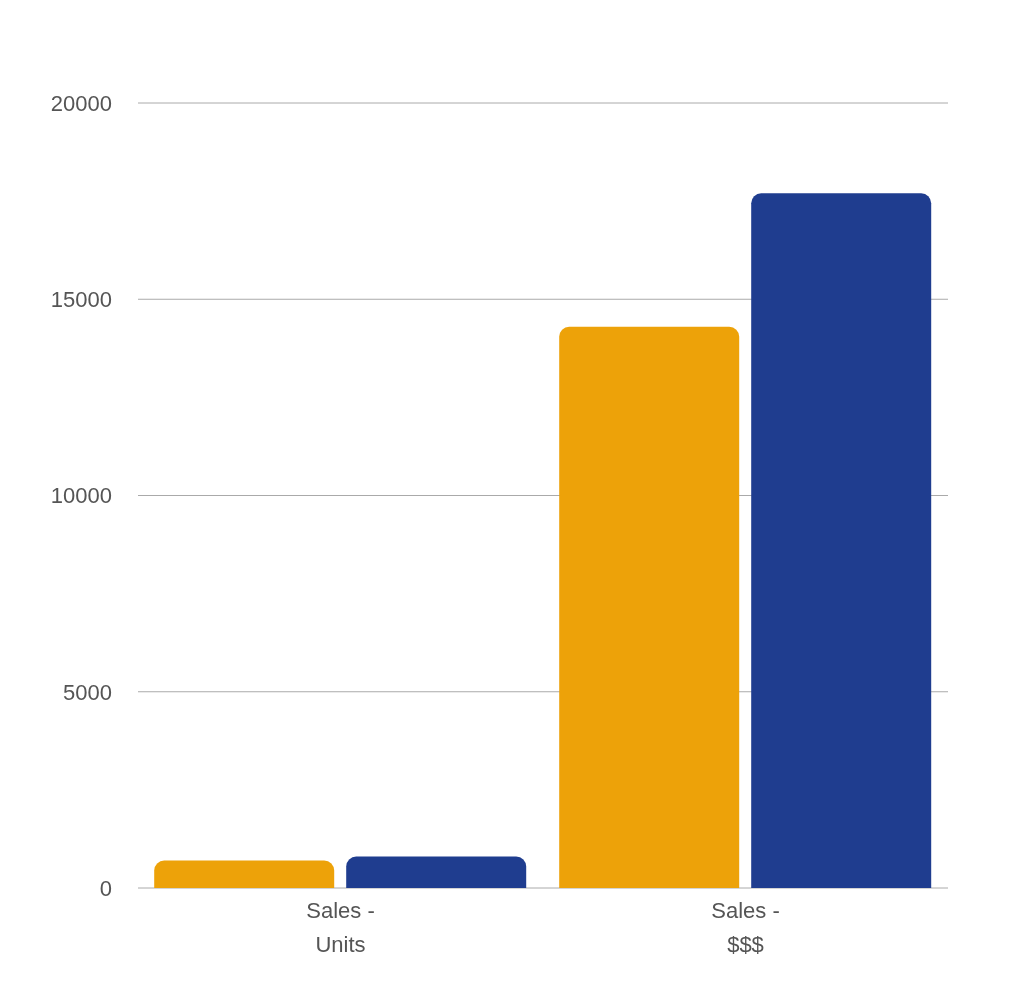 The width and height of the screenshot is (1024, 1004). Describe the element at coordinates (87, 692) in the screenshot. I see `y-tick-label: 5000` at that location.